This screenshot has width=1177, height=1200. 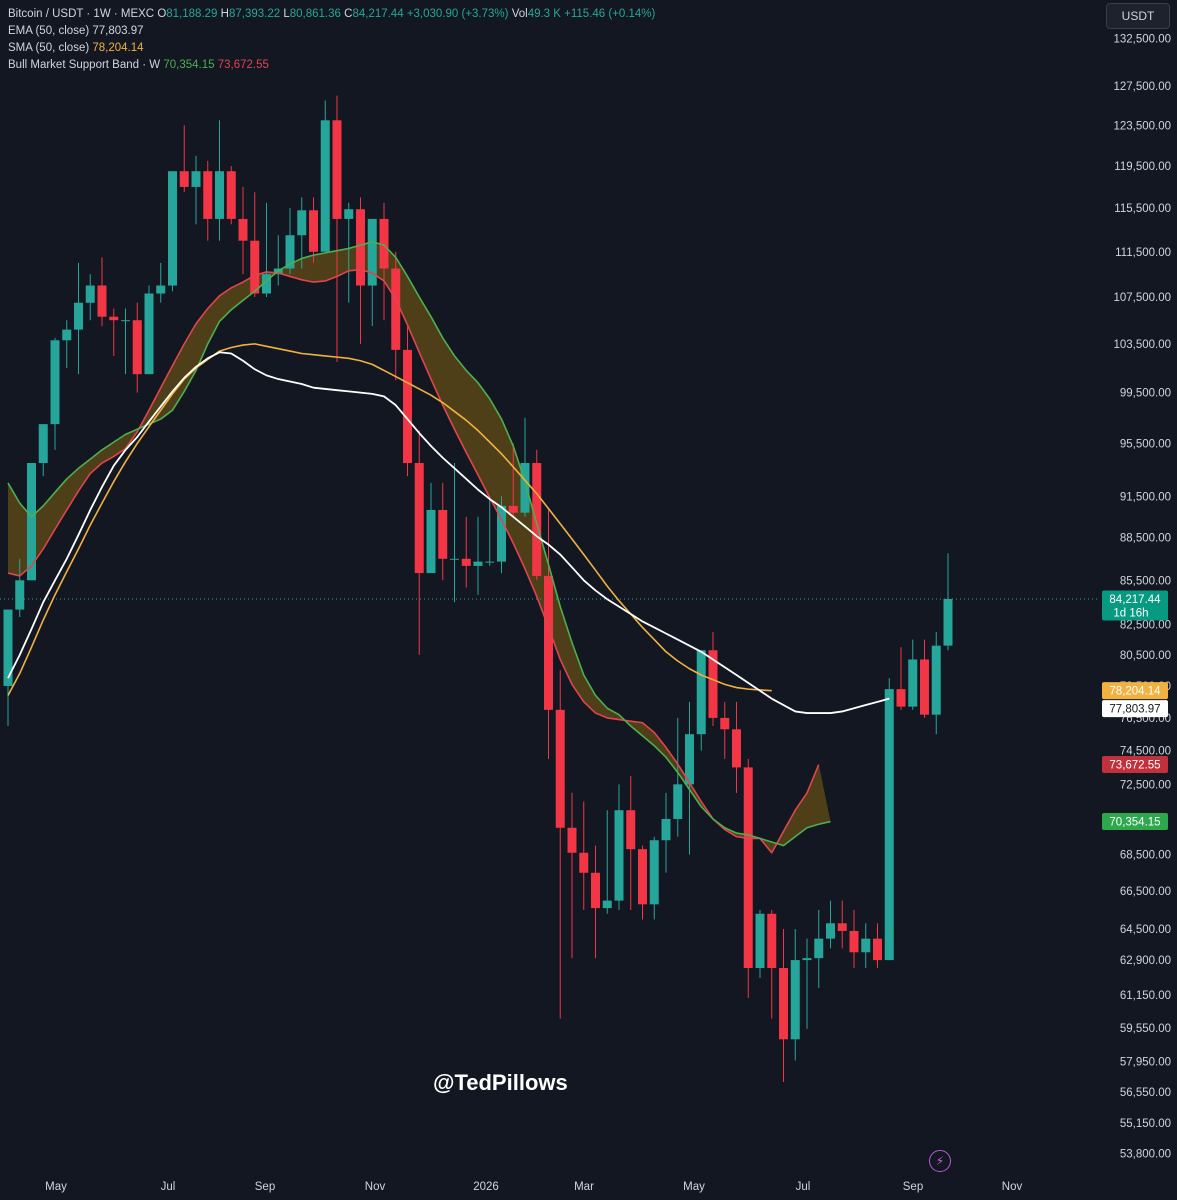 What do you see at coordinates (265, 1187) in the screenshot?
I see `x-tick-label: Sep` at bounding box center [265, 1187].